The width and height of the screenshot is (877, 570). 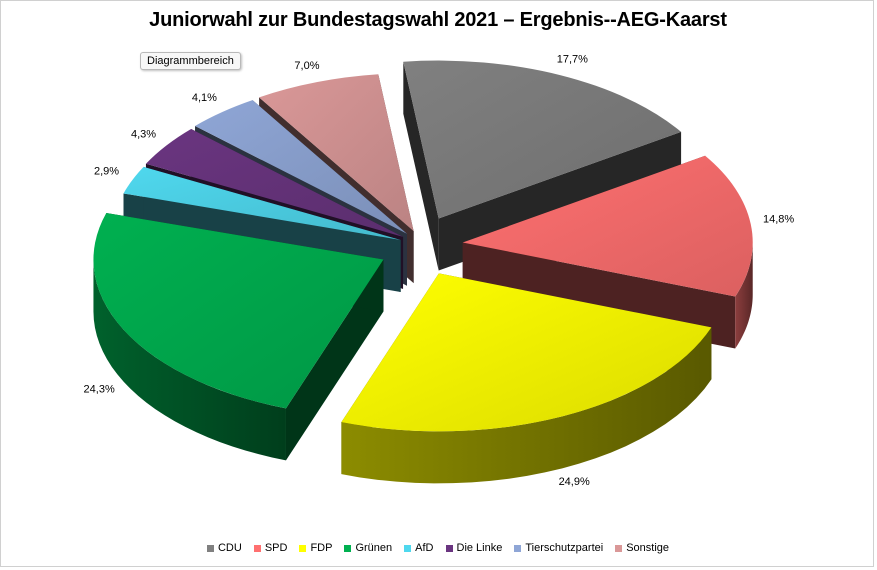 What do you see at coordinates (348, 548) in the screenshot?
I see `legend-swatch-gr-nen` at bounding box center [348, 548].